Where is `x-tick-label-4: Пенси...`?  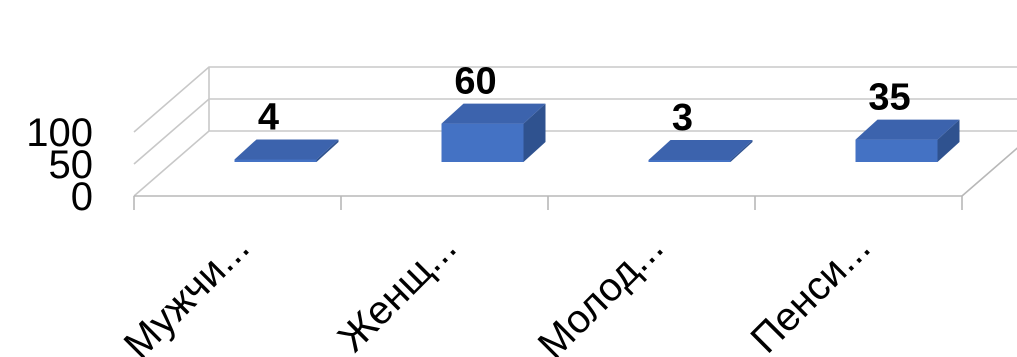
x-tick-label-4: Пенси... is located at coordinates (811, 291).